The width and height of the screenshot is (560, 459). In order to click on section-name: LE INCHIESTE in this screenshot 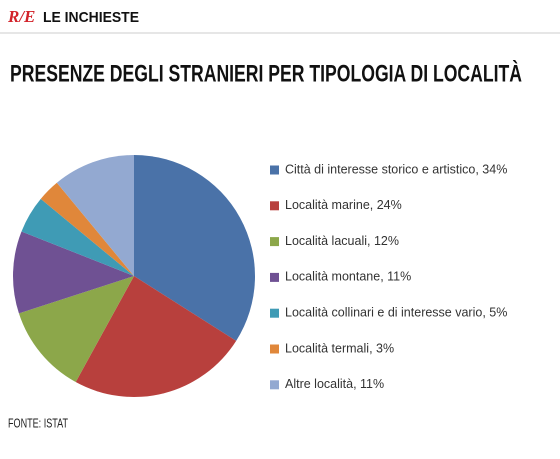, I will do `click(91, 17)`.